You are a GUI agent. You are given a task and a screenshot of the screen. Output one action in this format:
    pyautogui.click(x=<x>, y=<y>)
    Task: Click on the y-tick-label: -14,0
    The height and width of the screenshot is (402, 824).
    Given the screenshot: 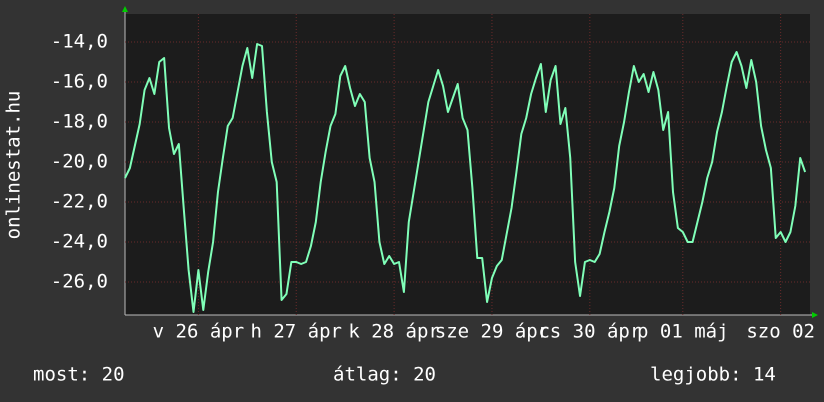 What is the action you would take?
    pyautogui.click(x=79, y=42)
    